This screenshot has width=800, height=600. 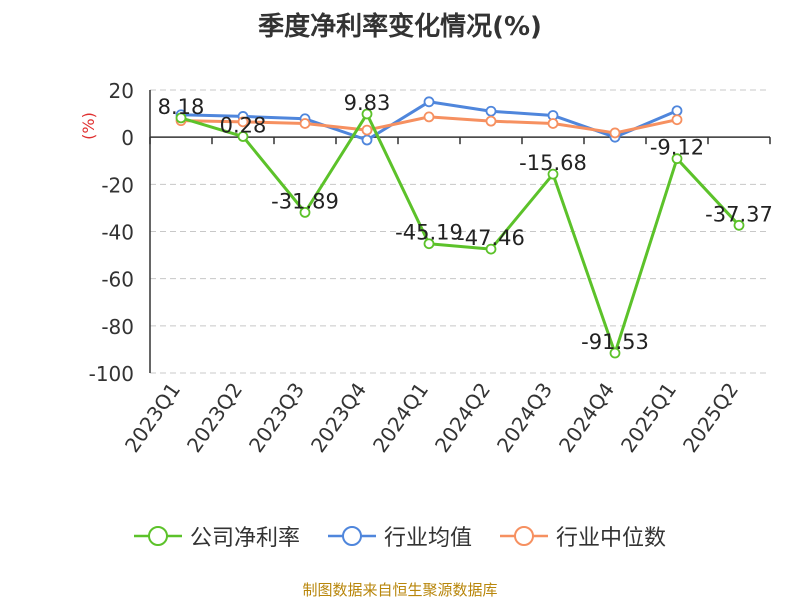 I want to click on legend-item: 行业中位数, so click(x=583, y=536).